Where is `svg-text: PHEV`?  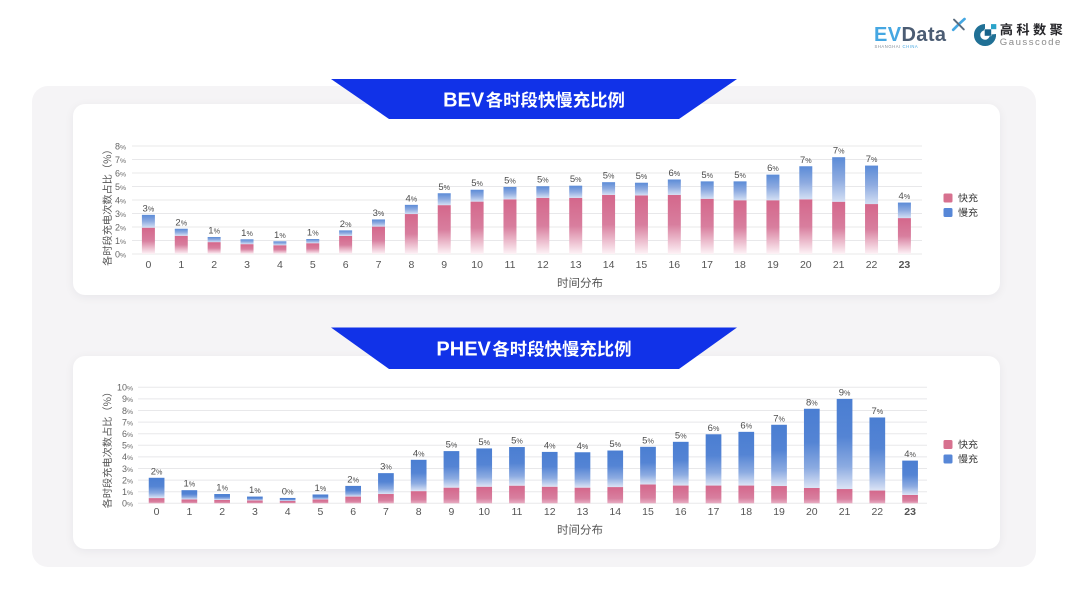
svg-text: PHEV is located at coordinates (463, 349).